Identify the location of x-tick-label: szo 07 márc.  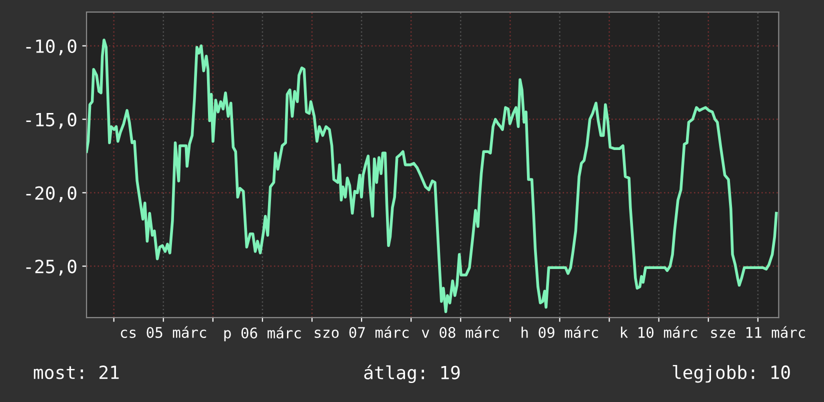
(361, 332).